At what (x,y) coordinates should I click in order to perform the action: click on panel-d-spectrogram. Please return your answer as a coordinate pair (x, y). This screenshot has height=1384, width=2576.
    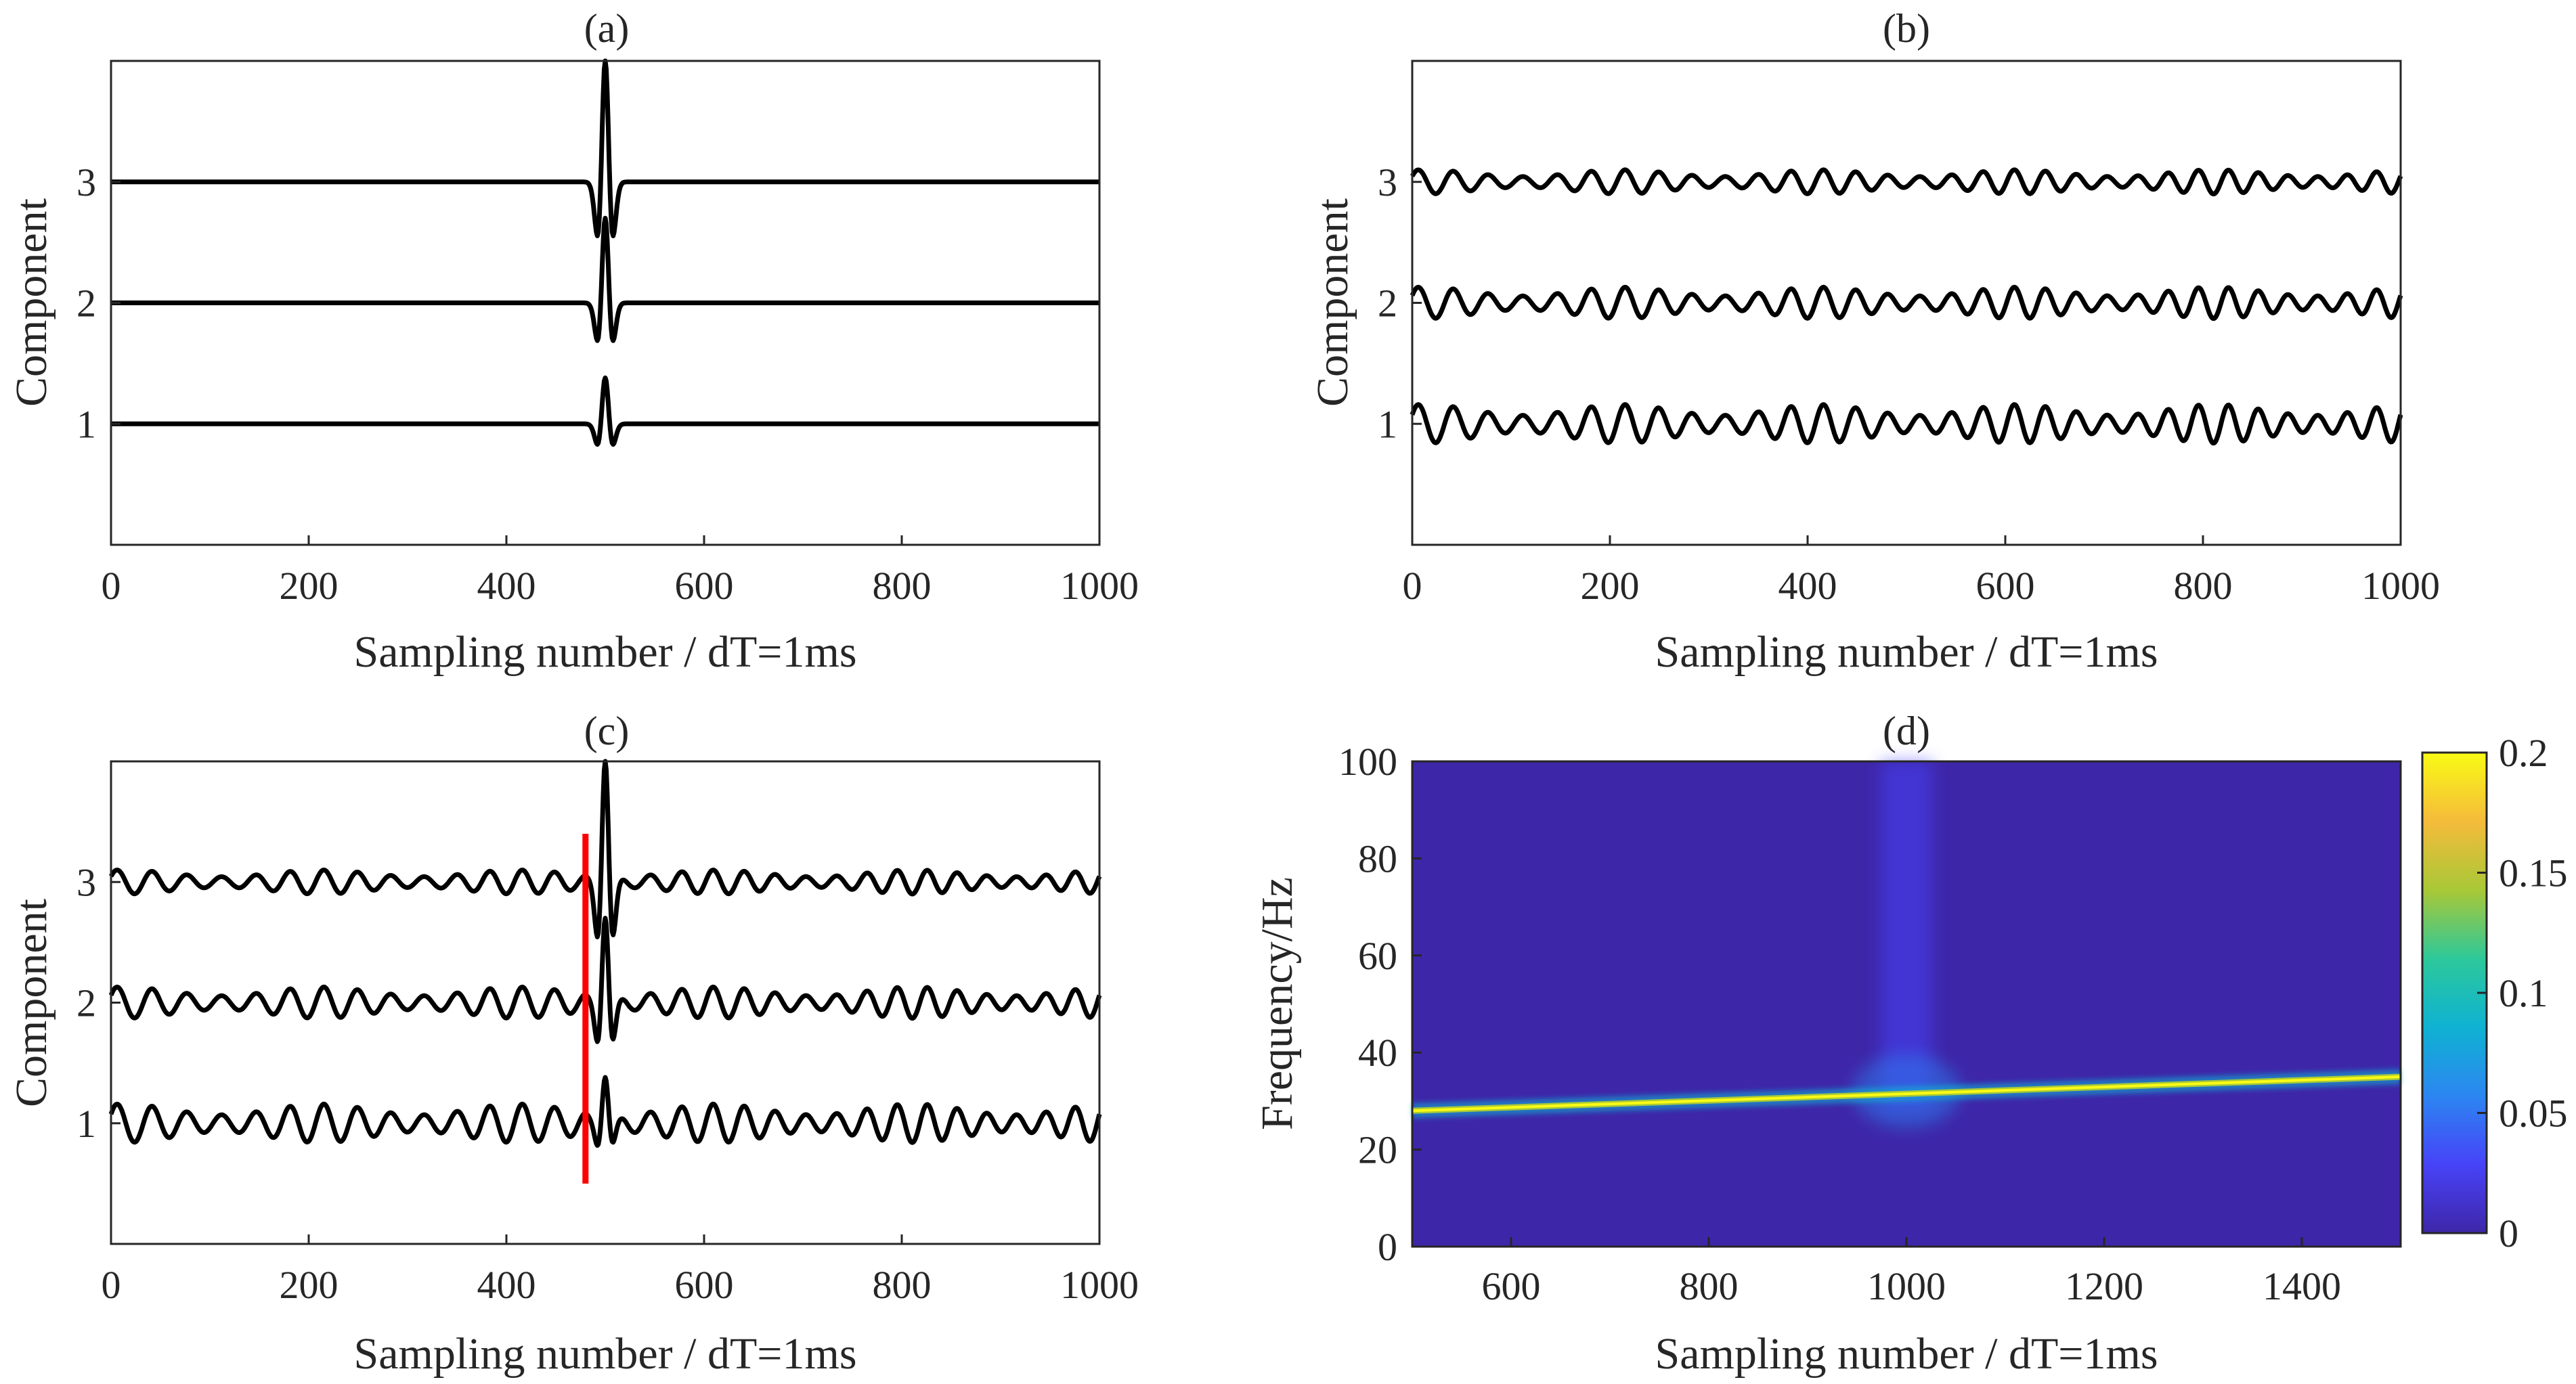
    Looking at the image, I should click on (1906, 1004).